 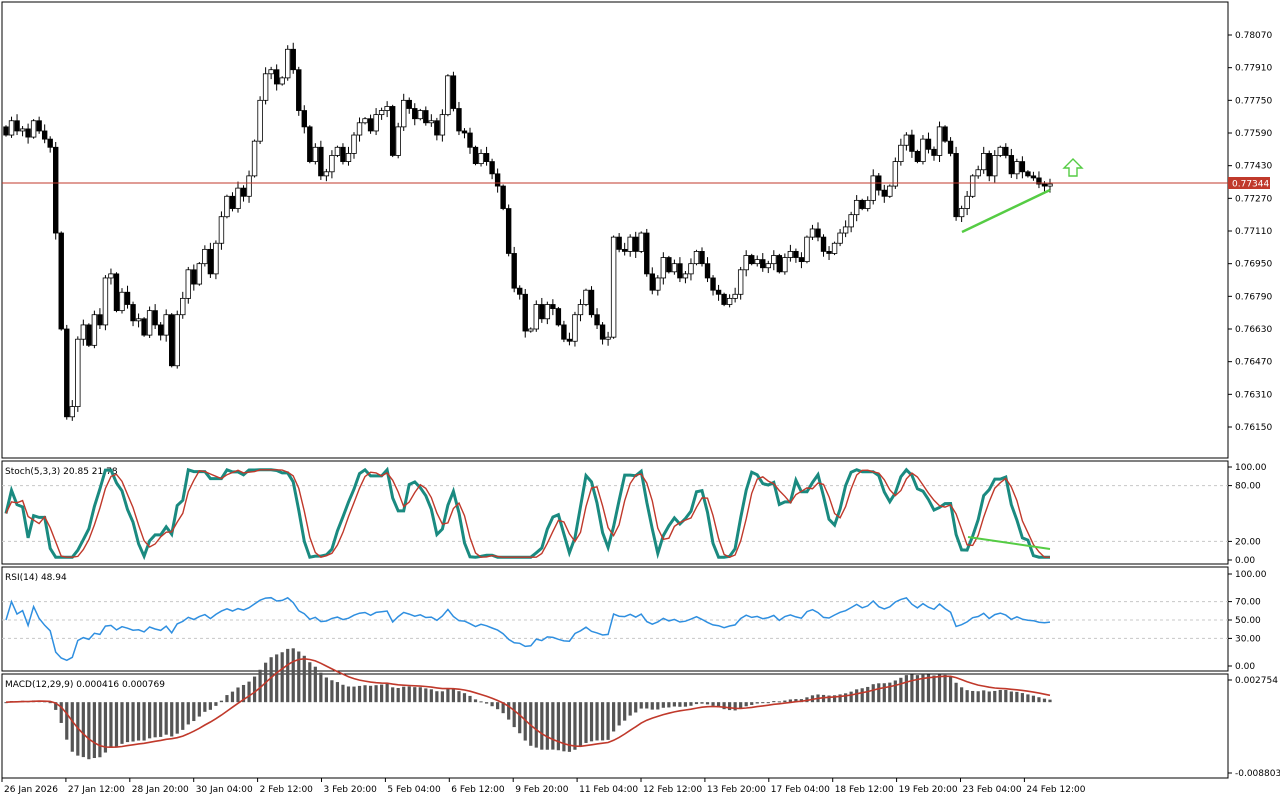 What do you see at coordinates (1006, 211) in the screenshot?
I see `price-trendline` at bounding box center [1006, 211].